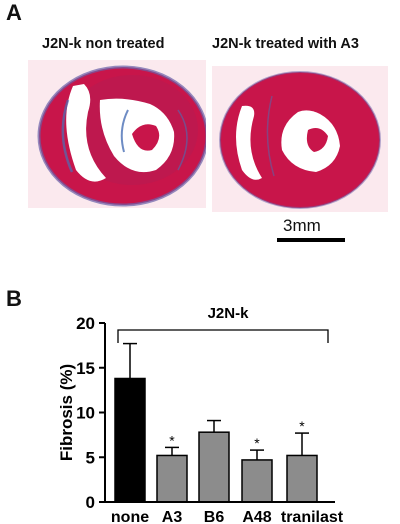  I want to click on non-treated-caption: J2N-k non treated, so click(103, 44).